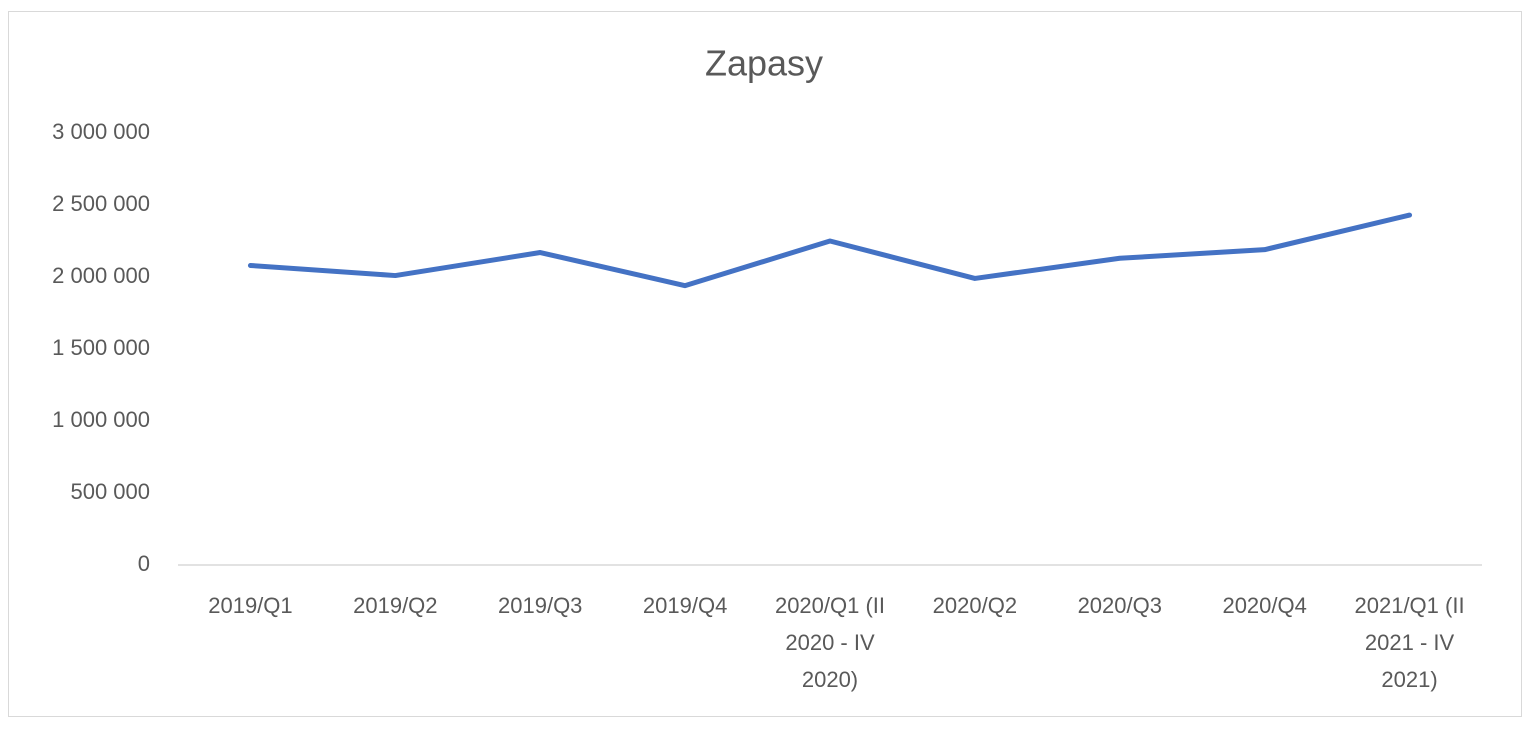 The width and height of the screenshot is (1536, 729). I want to click on data-line, so click(830, 250).